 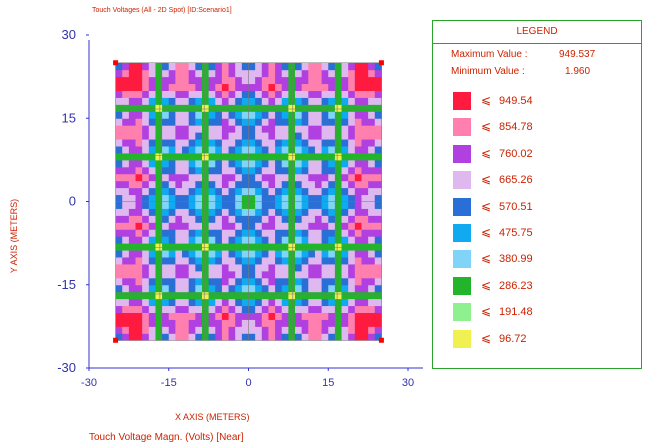 I want to click on legend-value: 854.78, so click(x=516, y=127).